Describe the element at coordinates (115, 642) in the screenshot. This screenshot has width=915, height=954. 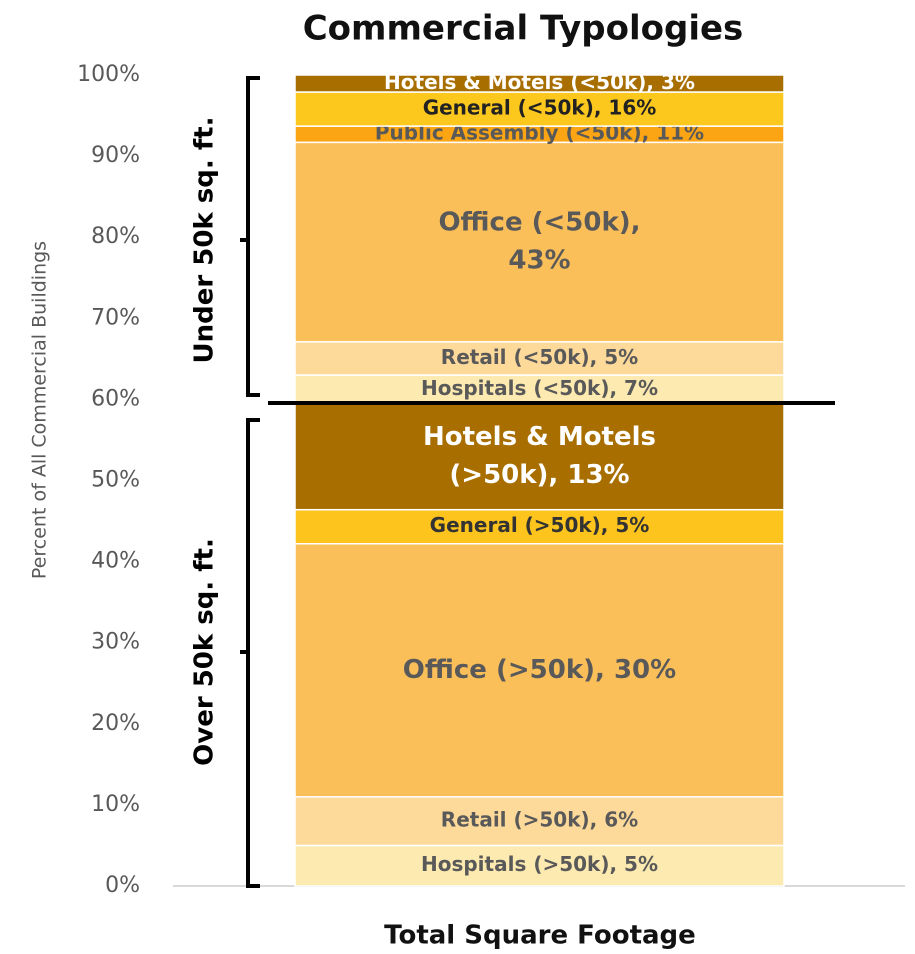
I see `y-tick-label: 30%` at that location.